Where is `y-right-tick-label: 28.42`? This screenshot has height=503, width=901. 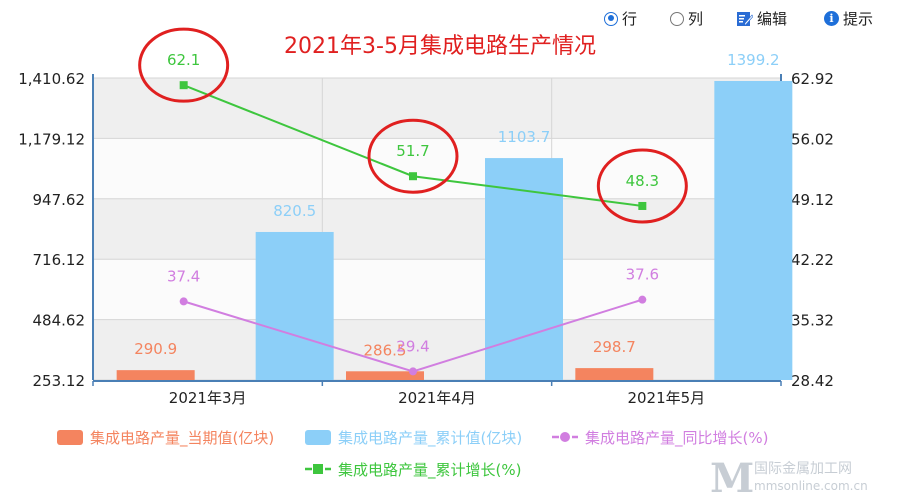 y-right-tick-label: 28.42 is located at coordinates (812, 381).